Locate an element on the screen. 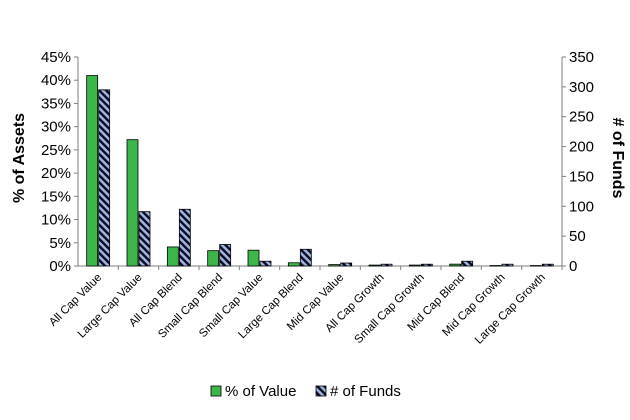 This screenshot has height=420, width=630. y-ticks-left: 0% 5% 10% 15% 20% 25% 30% 35% 40% 45% is located at coordinates (59, 162).